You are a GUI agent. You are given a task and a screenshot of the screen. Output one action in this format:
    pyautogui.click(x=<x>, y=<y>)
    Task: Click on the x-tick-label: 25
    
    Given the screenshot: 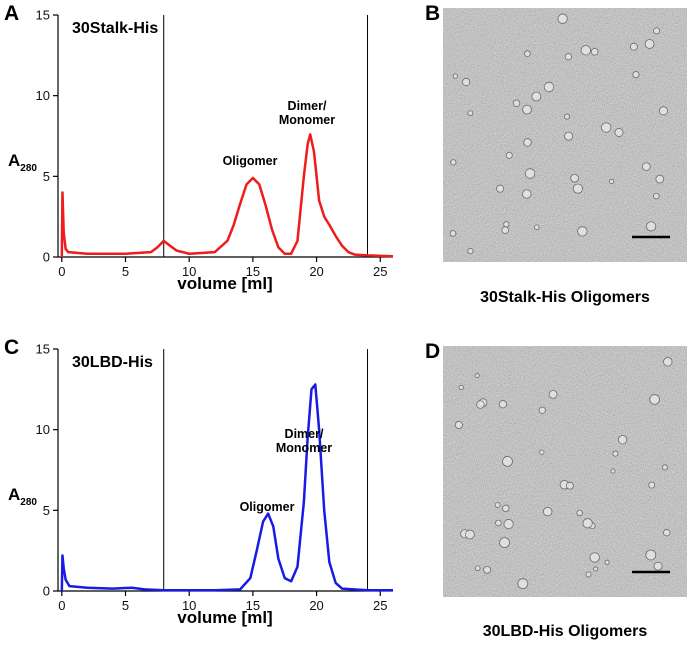 What is the action you would take?
    pyautogui.click(x=380, y=605)
    